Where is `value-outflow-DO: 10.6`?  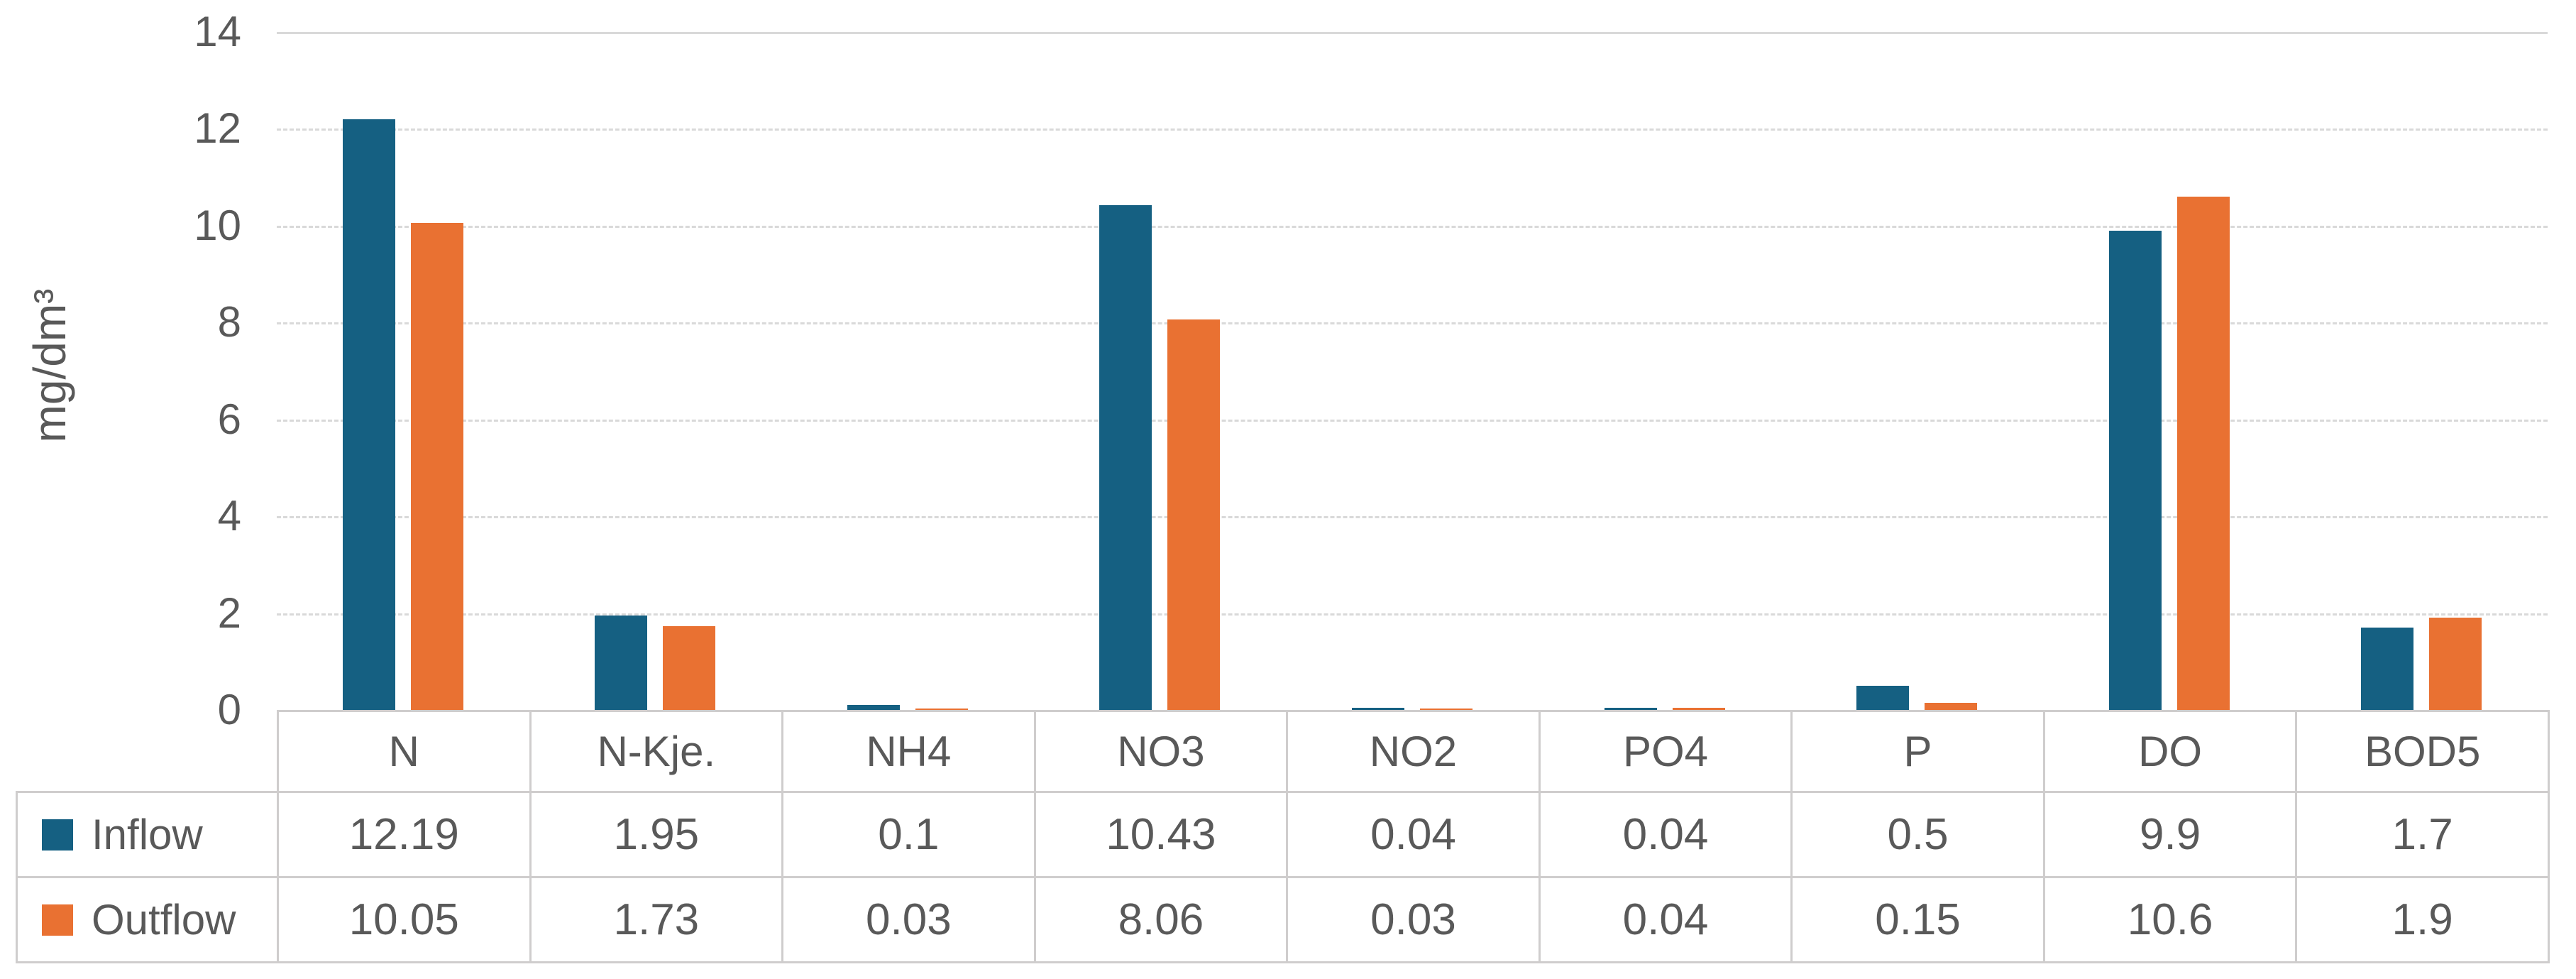 value-outflow-DO: 10.6 is located at coordinates (2170, 919).